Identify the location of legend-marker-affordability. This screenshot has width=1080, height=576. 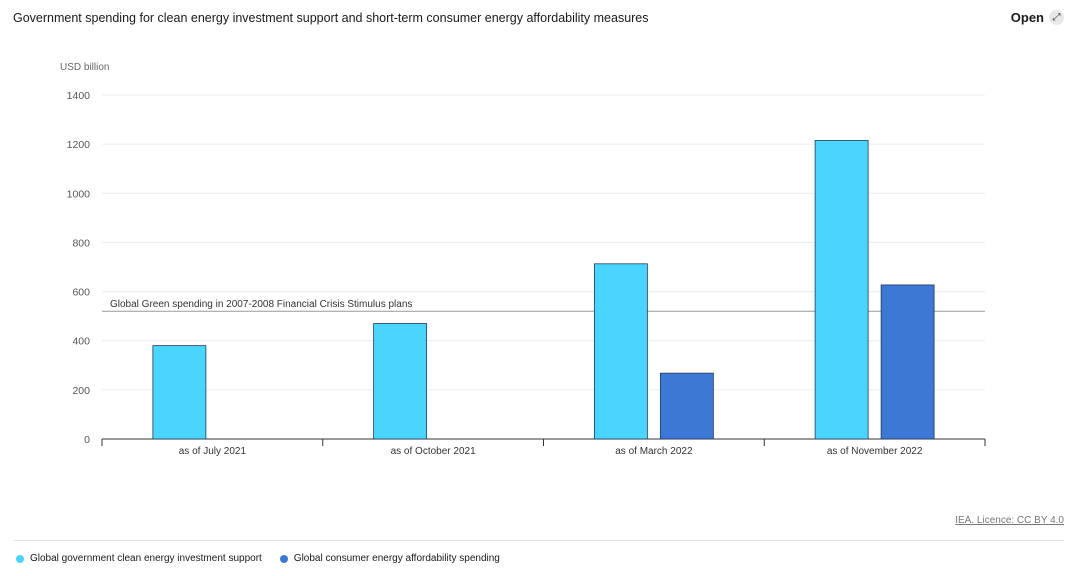
(283, 558).